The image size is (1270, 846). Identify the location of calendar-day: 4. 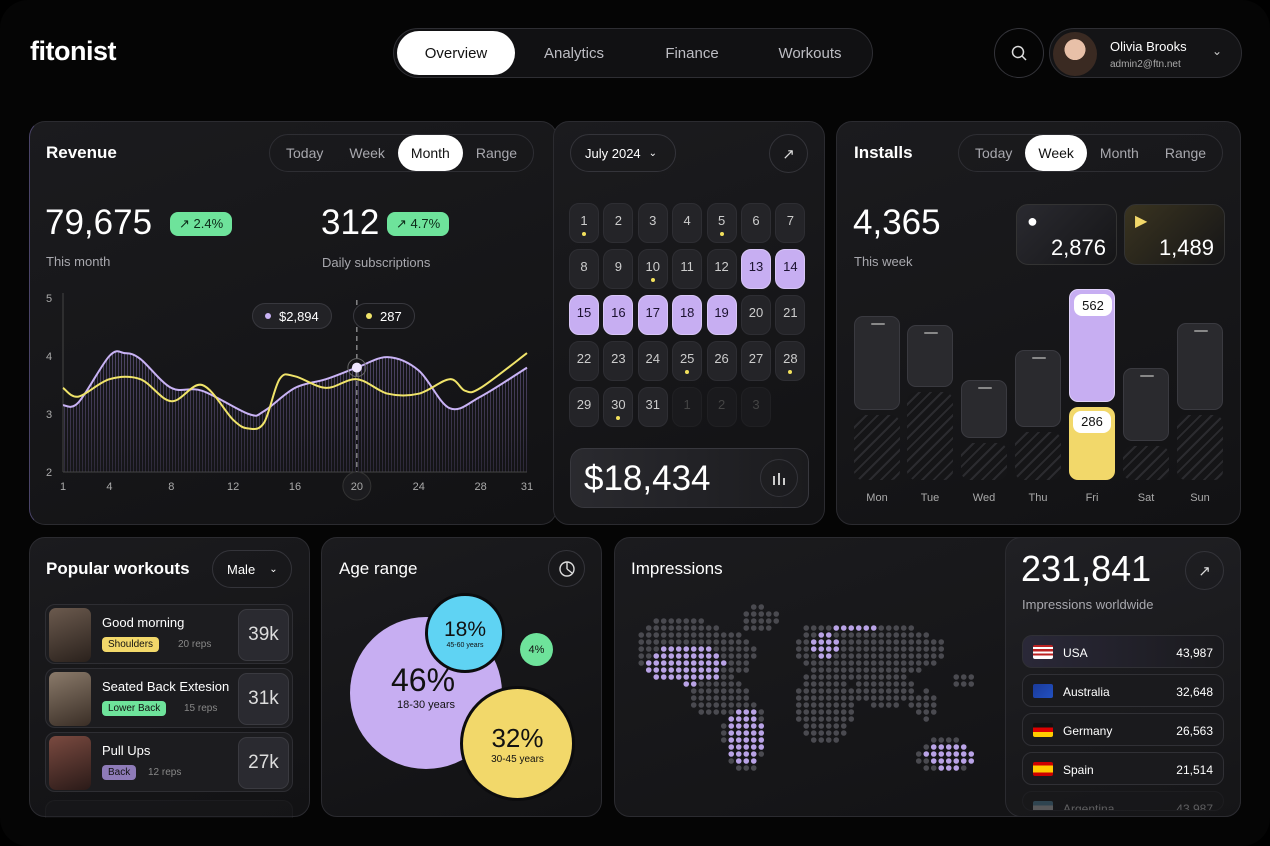
(687, 223).